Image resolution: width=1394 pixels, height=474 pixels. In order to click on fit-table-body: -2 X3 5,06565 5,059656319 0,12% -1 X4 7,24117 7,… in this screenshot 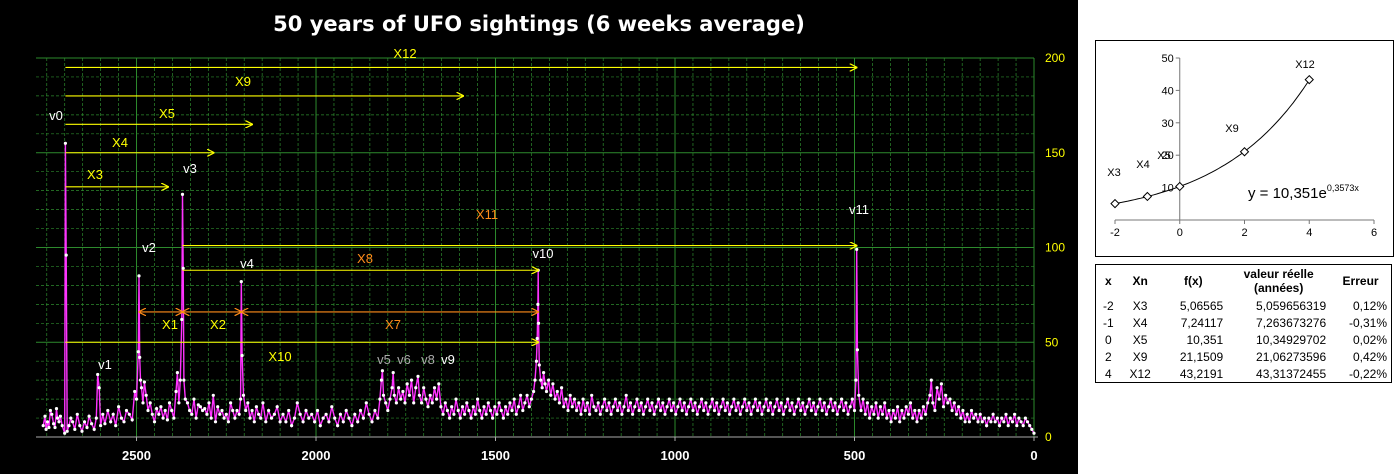, I will do `click(1244, 340)`.